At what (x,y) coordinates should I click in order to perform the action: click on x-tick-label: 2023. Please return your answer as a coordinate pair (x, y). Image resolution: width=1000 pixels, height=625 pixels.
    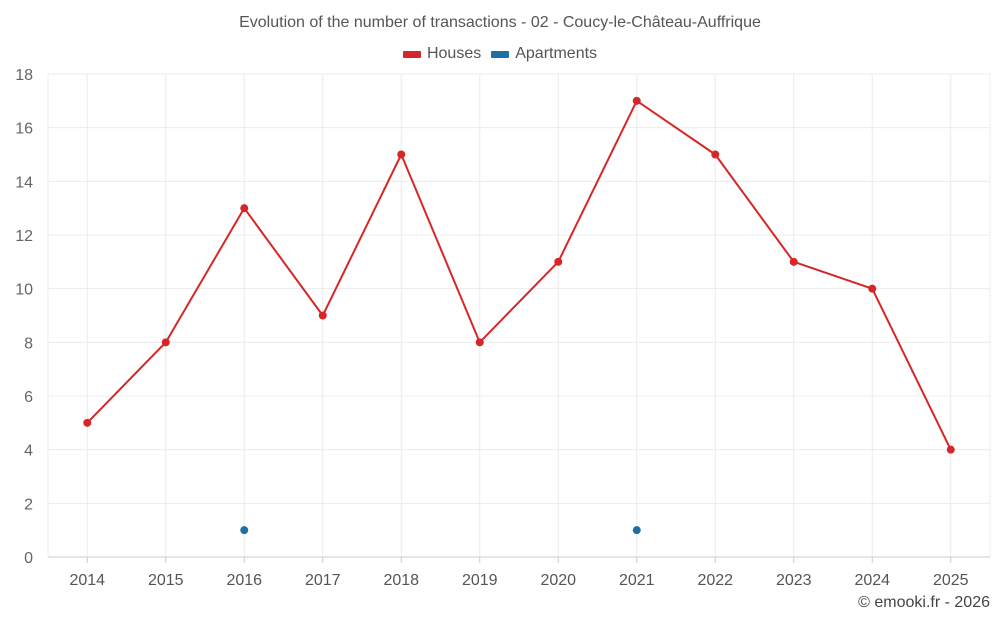
    Looking at the image, I should click on (794, 580).